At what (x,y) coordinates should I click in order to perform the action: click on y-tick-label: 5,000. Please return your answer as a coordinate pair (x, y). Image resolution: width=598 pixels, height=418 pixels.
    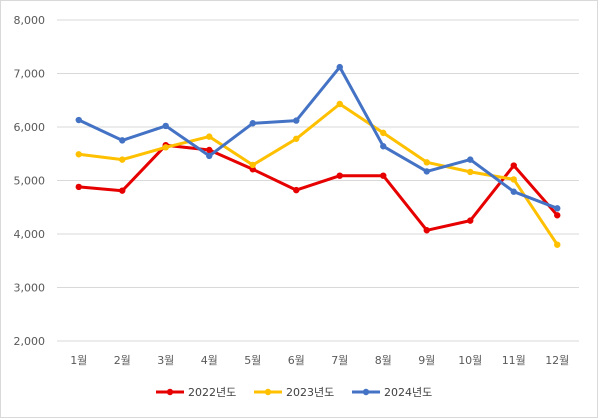
    Looking at the image, I should click on (30, 181).